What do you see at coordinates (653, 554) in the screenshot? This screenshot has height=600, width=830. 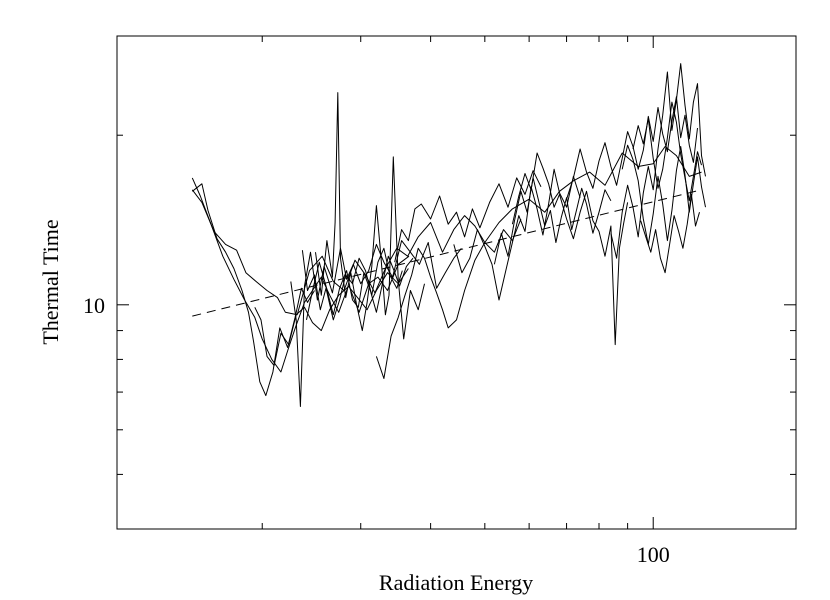 I see `x-tick-label: 100` at bounding box center [653, 554].